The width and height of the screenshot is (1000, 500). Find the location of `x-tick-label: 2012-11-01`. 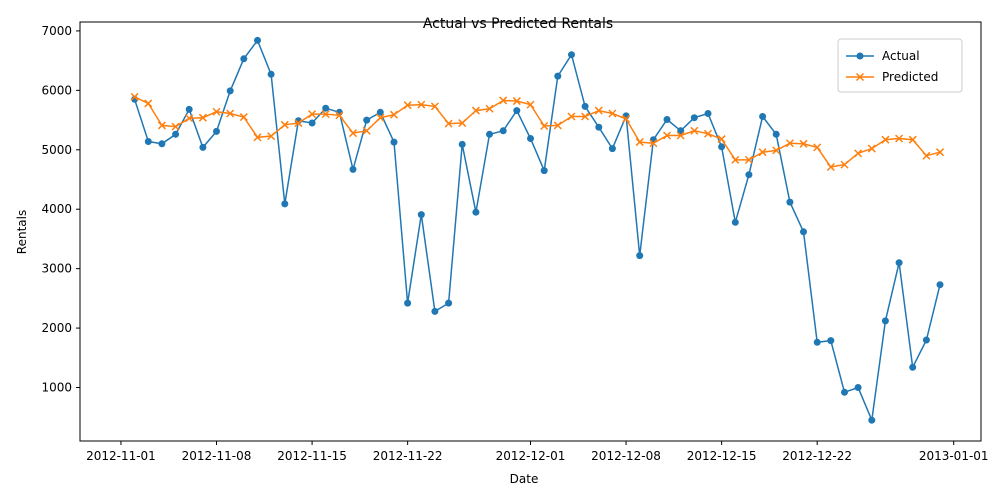

x-tick-label: 2012-11-01 is located at coordinates (121, 456).